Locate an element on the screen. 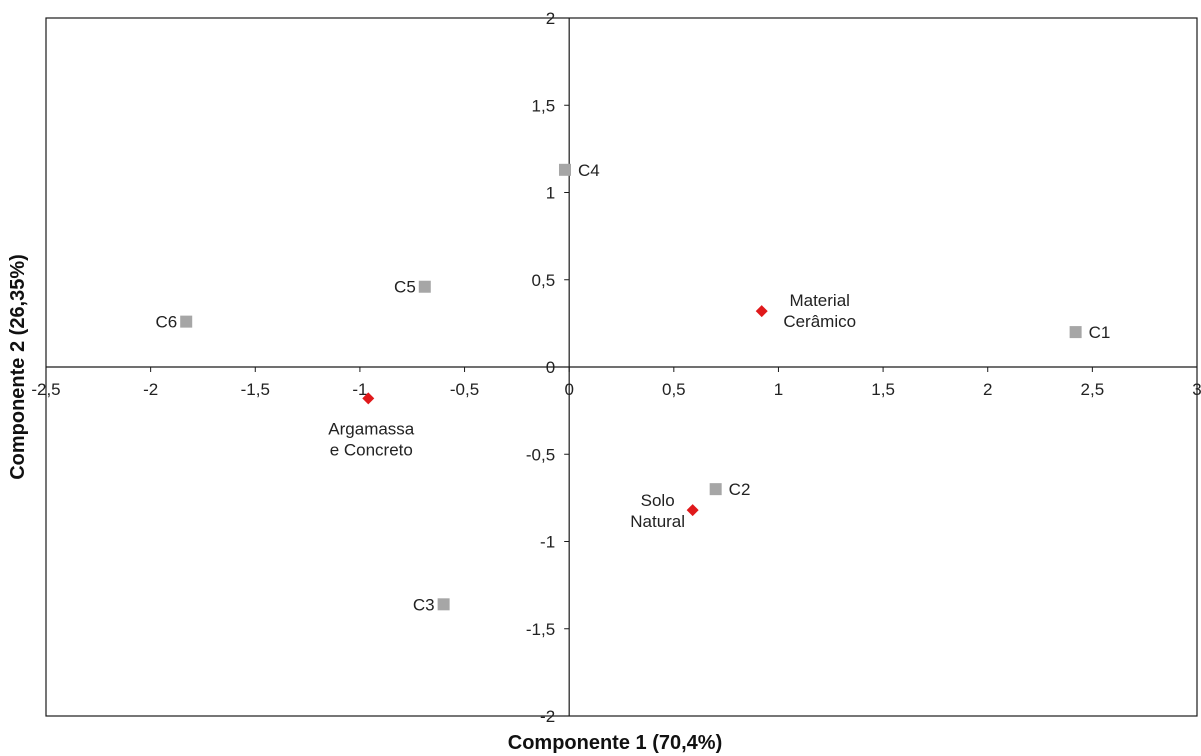 The height and width of the screenshot is (756, 1201). x-tick-label: -2 is located at coordinates (150, 389).